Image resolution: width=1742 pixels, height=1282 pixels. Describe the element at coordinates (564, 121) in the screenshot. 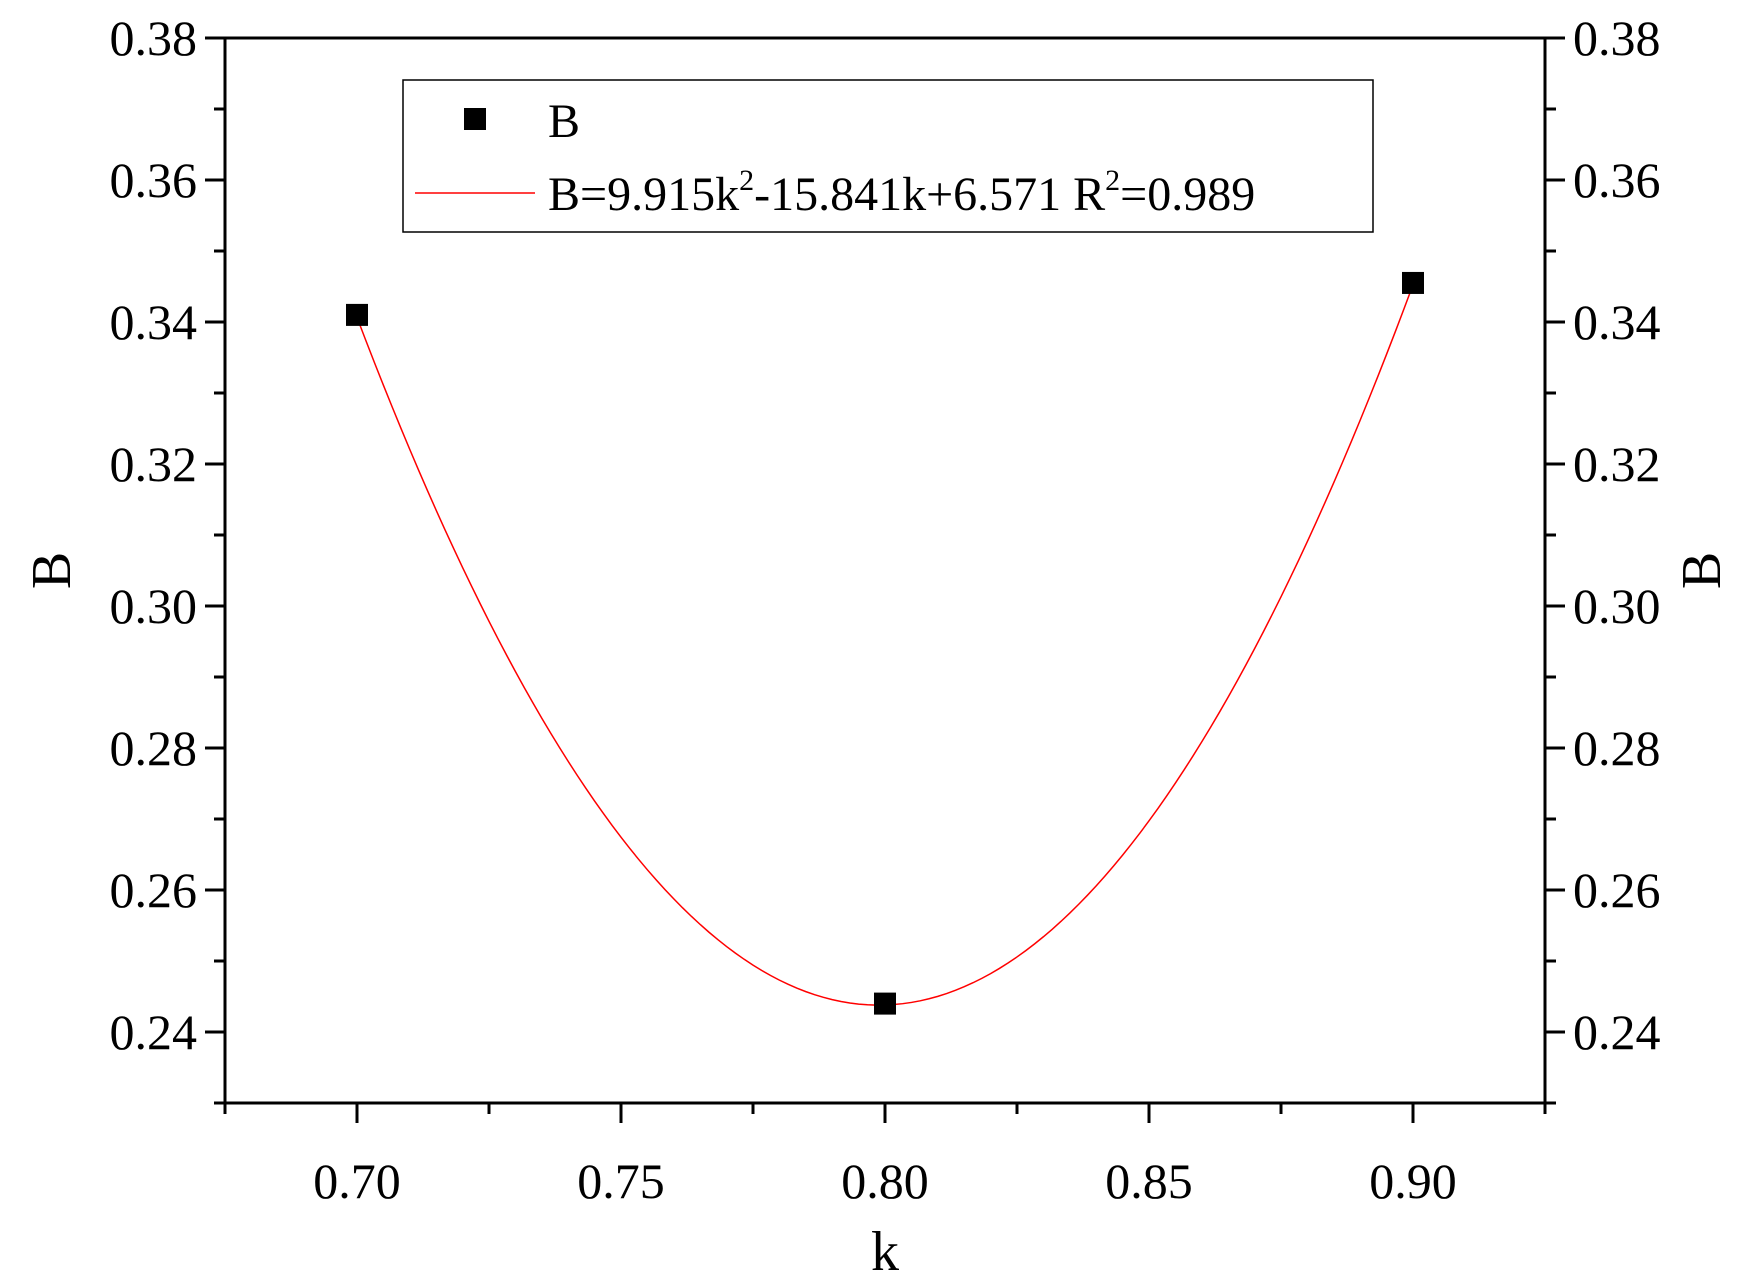

I see `legend-label-b: B` at that location.